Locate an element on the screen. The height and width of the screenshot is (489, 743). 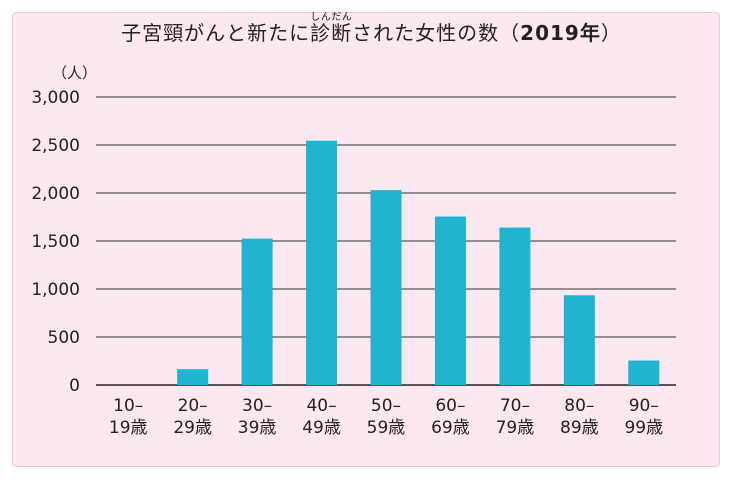
x-tick-label-line2: 19歳 is located at coordinates (128, 428).